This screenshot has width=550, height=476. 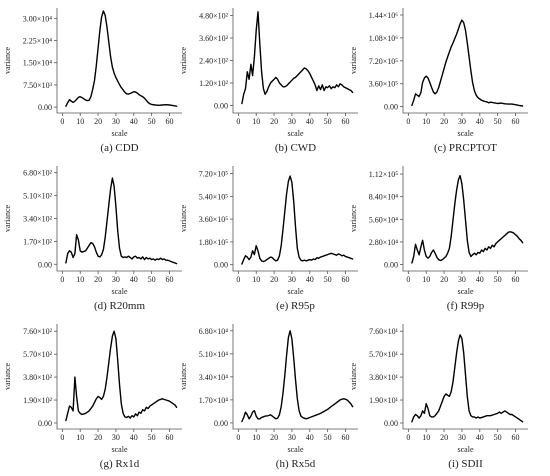 I want to click on y-tick-label: 7.50×10³, so click(x=38, y=85).